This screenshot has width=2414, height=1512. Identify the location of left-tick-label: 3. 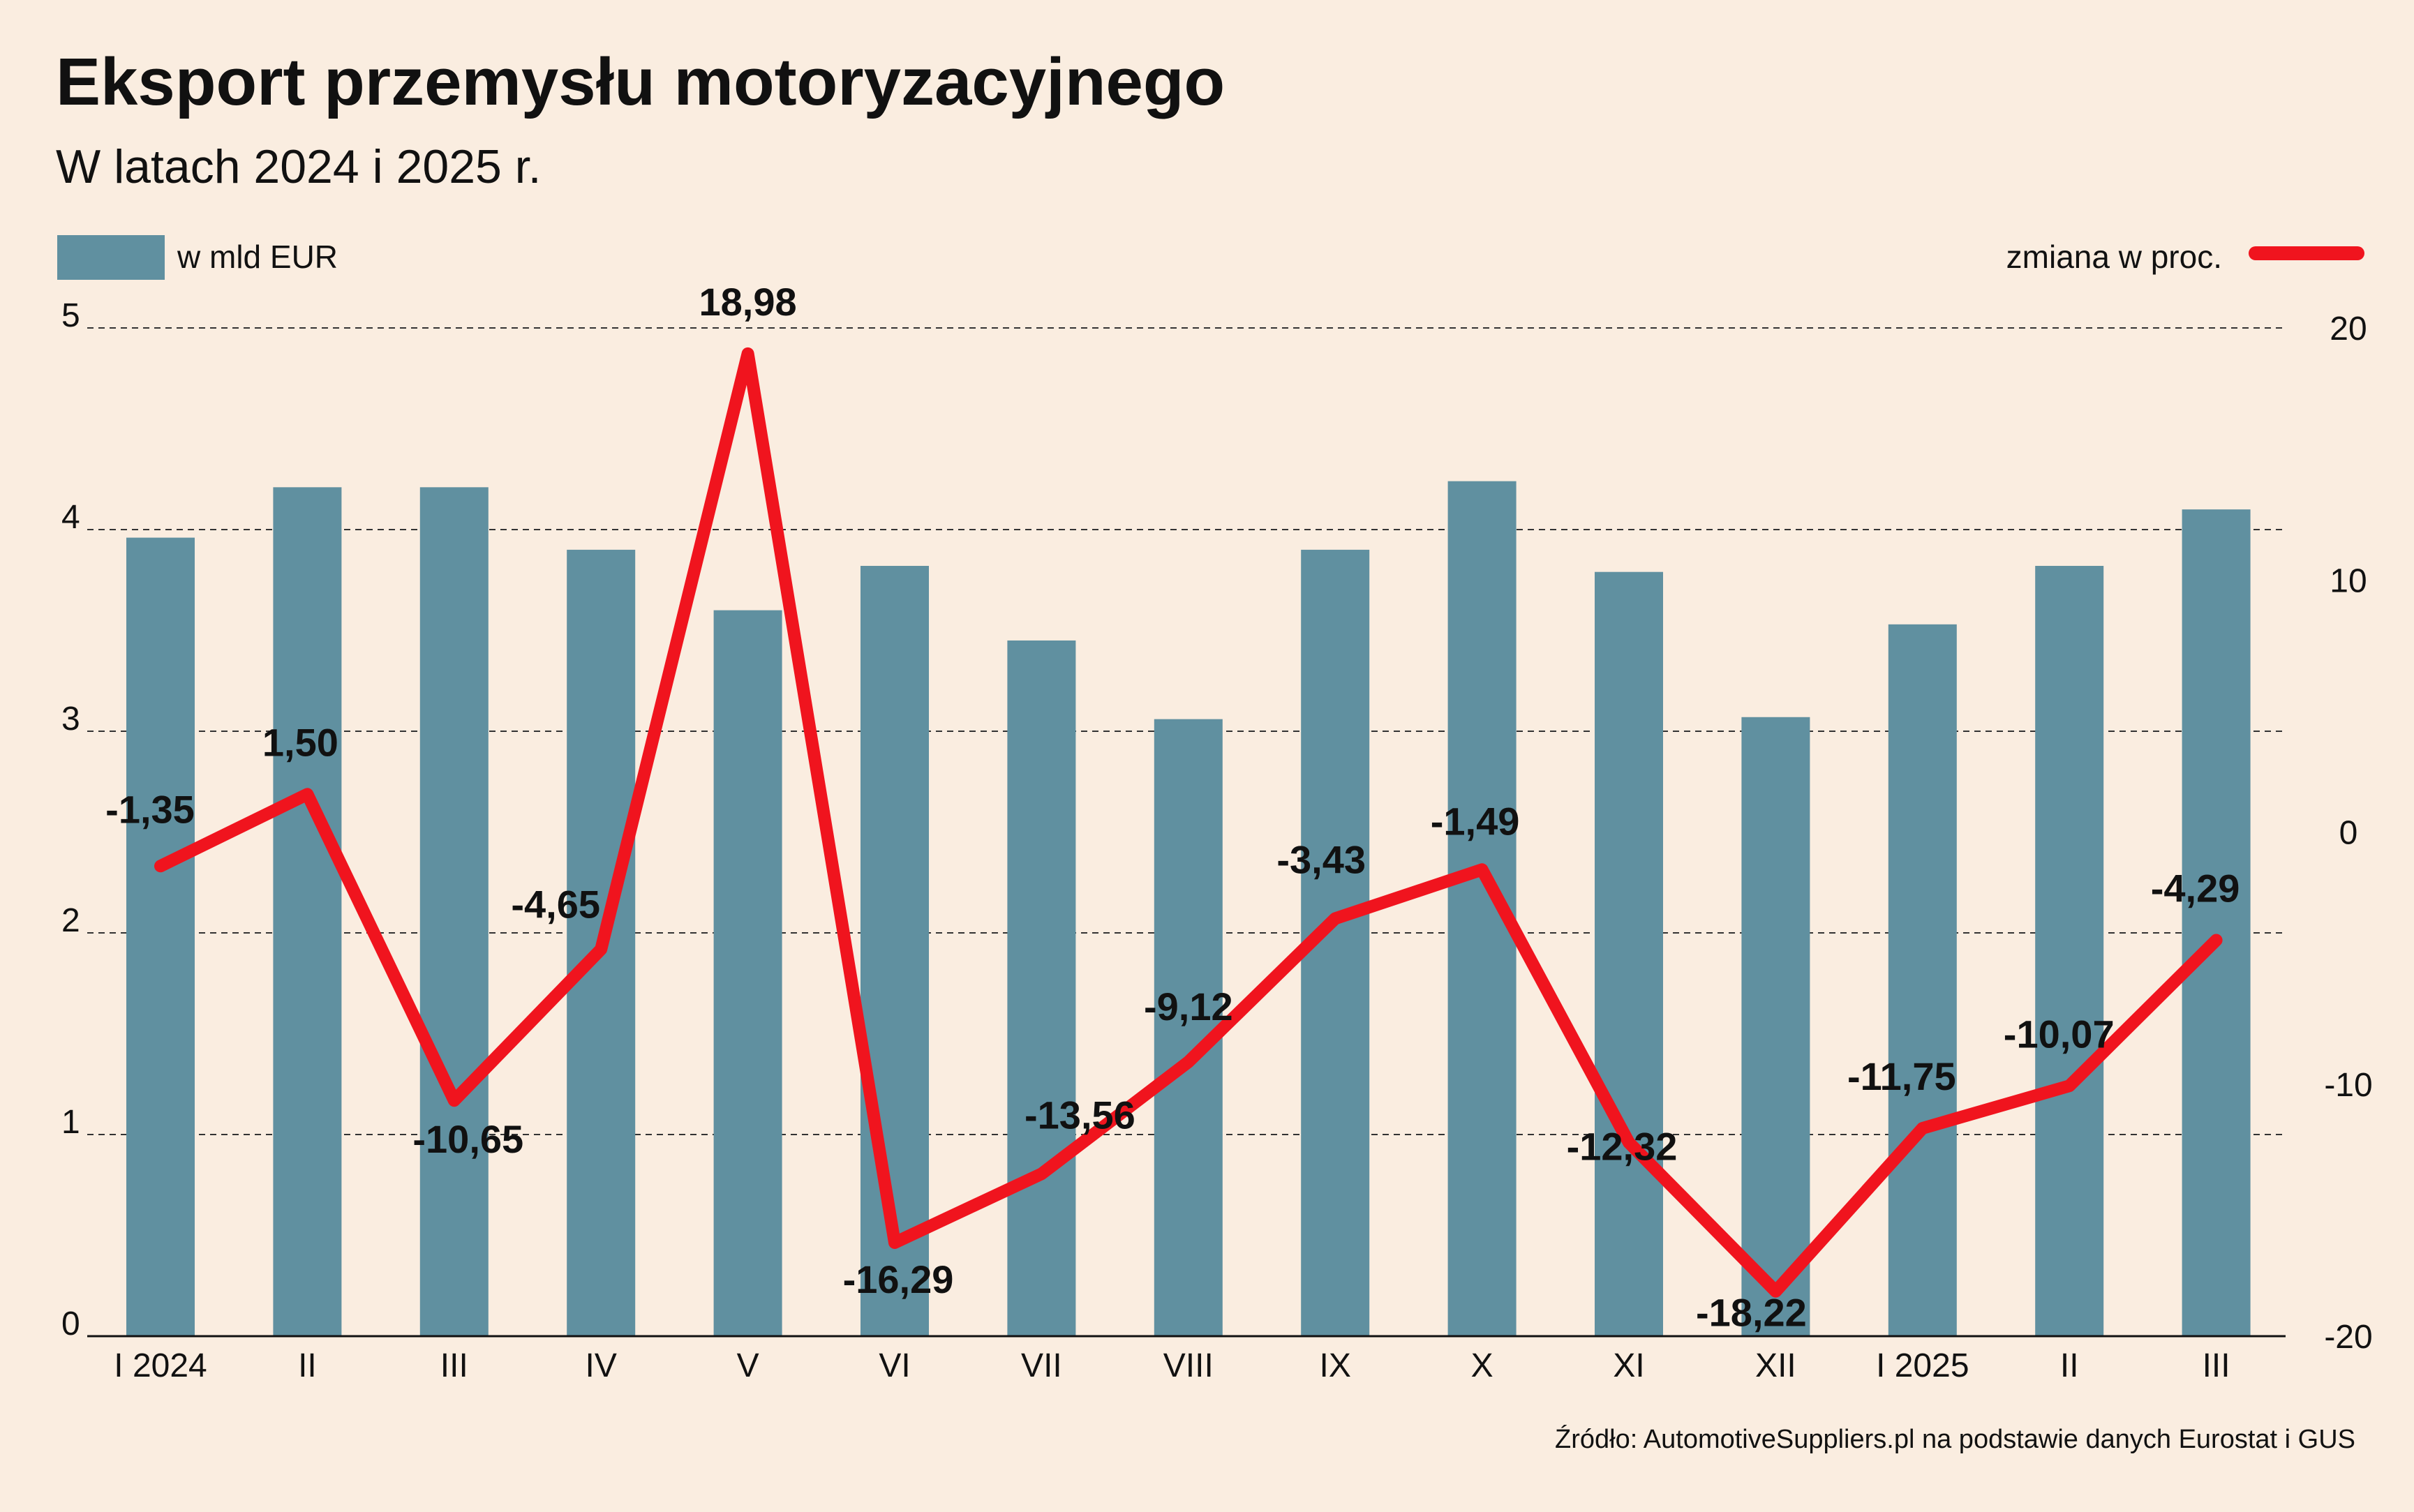
(71, 719).